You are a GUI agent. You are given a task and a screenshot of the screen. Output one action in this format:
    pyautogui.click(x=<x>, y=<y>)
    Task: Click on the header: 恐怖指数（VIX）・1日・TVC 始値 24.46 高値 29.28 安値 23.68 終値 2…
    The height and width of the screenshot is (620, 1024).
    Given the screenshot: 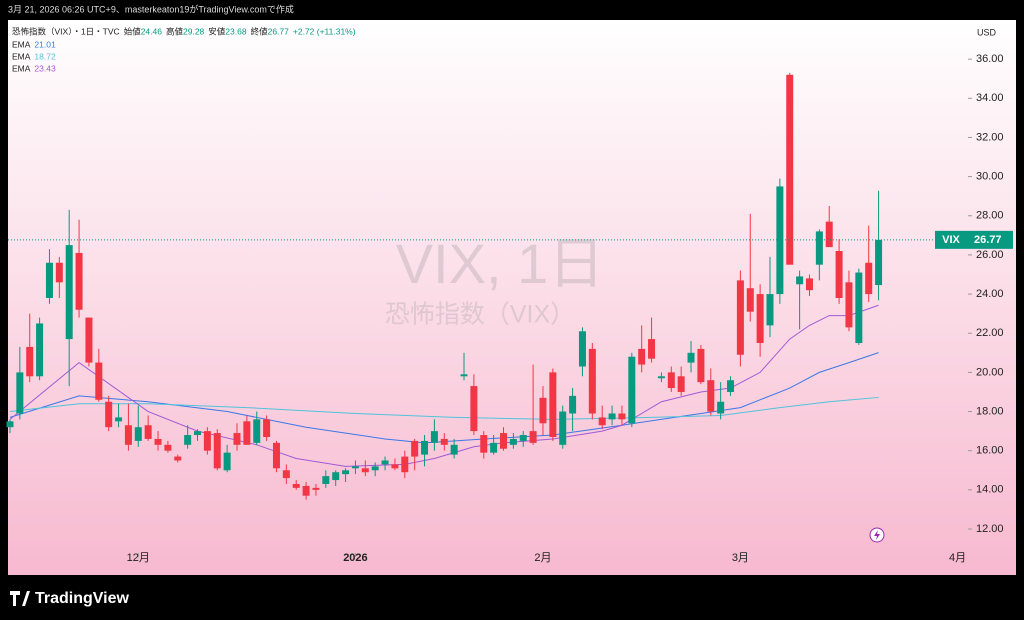 What is the action you would take?
    pyautogui.click(x=184, y=31)
    